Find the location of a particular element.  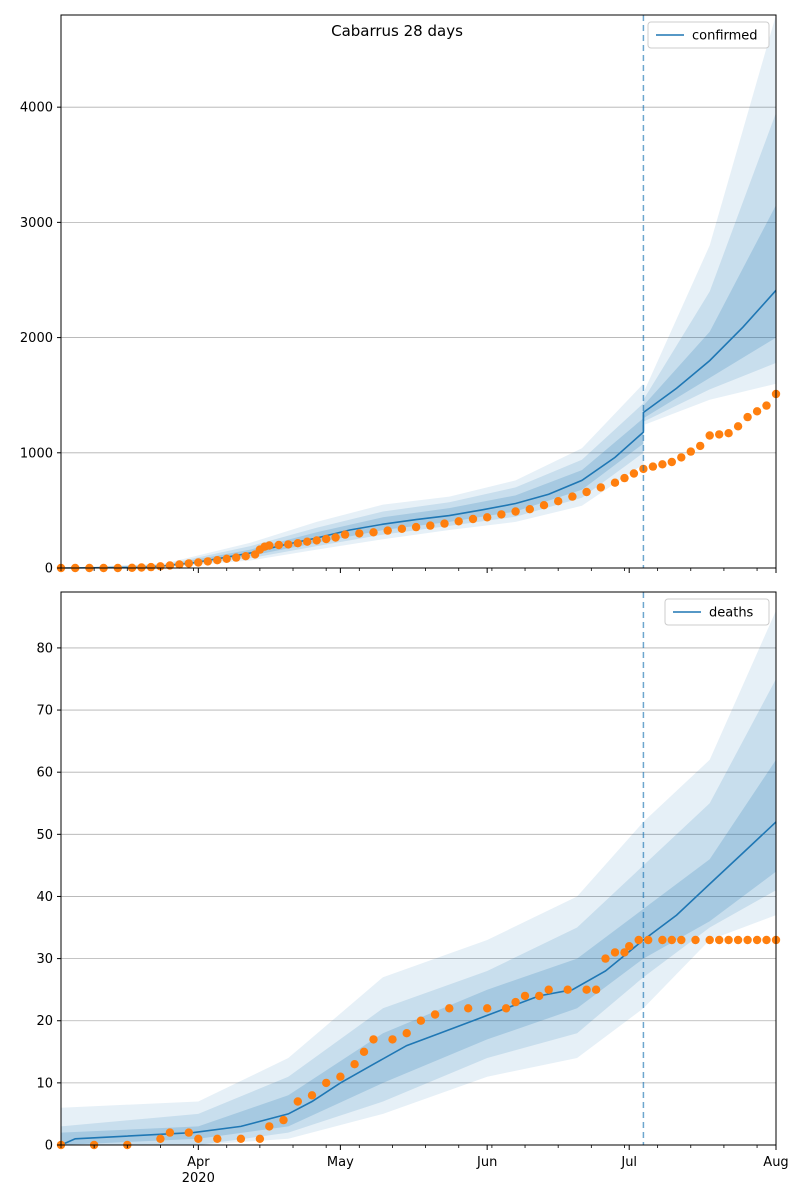

y-tick-label: 30 is located at coordinates (44, 959).